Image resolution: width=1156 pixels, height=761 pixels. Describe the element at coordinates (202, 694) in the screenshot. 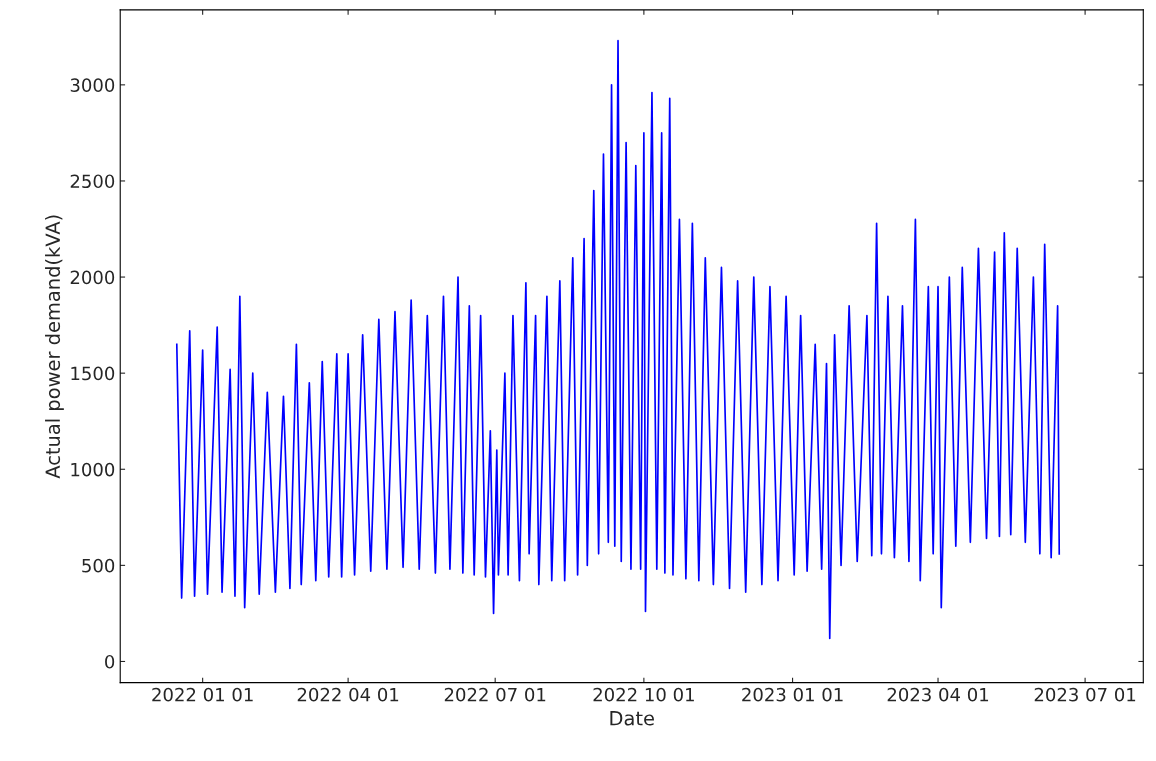

I see `x-tick-label: 2022 01 01` at that location.